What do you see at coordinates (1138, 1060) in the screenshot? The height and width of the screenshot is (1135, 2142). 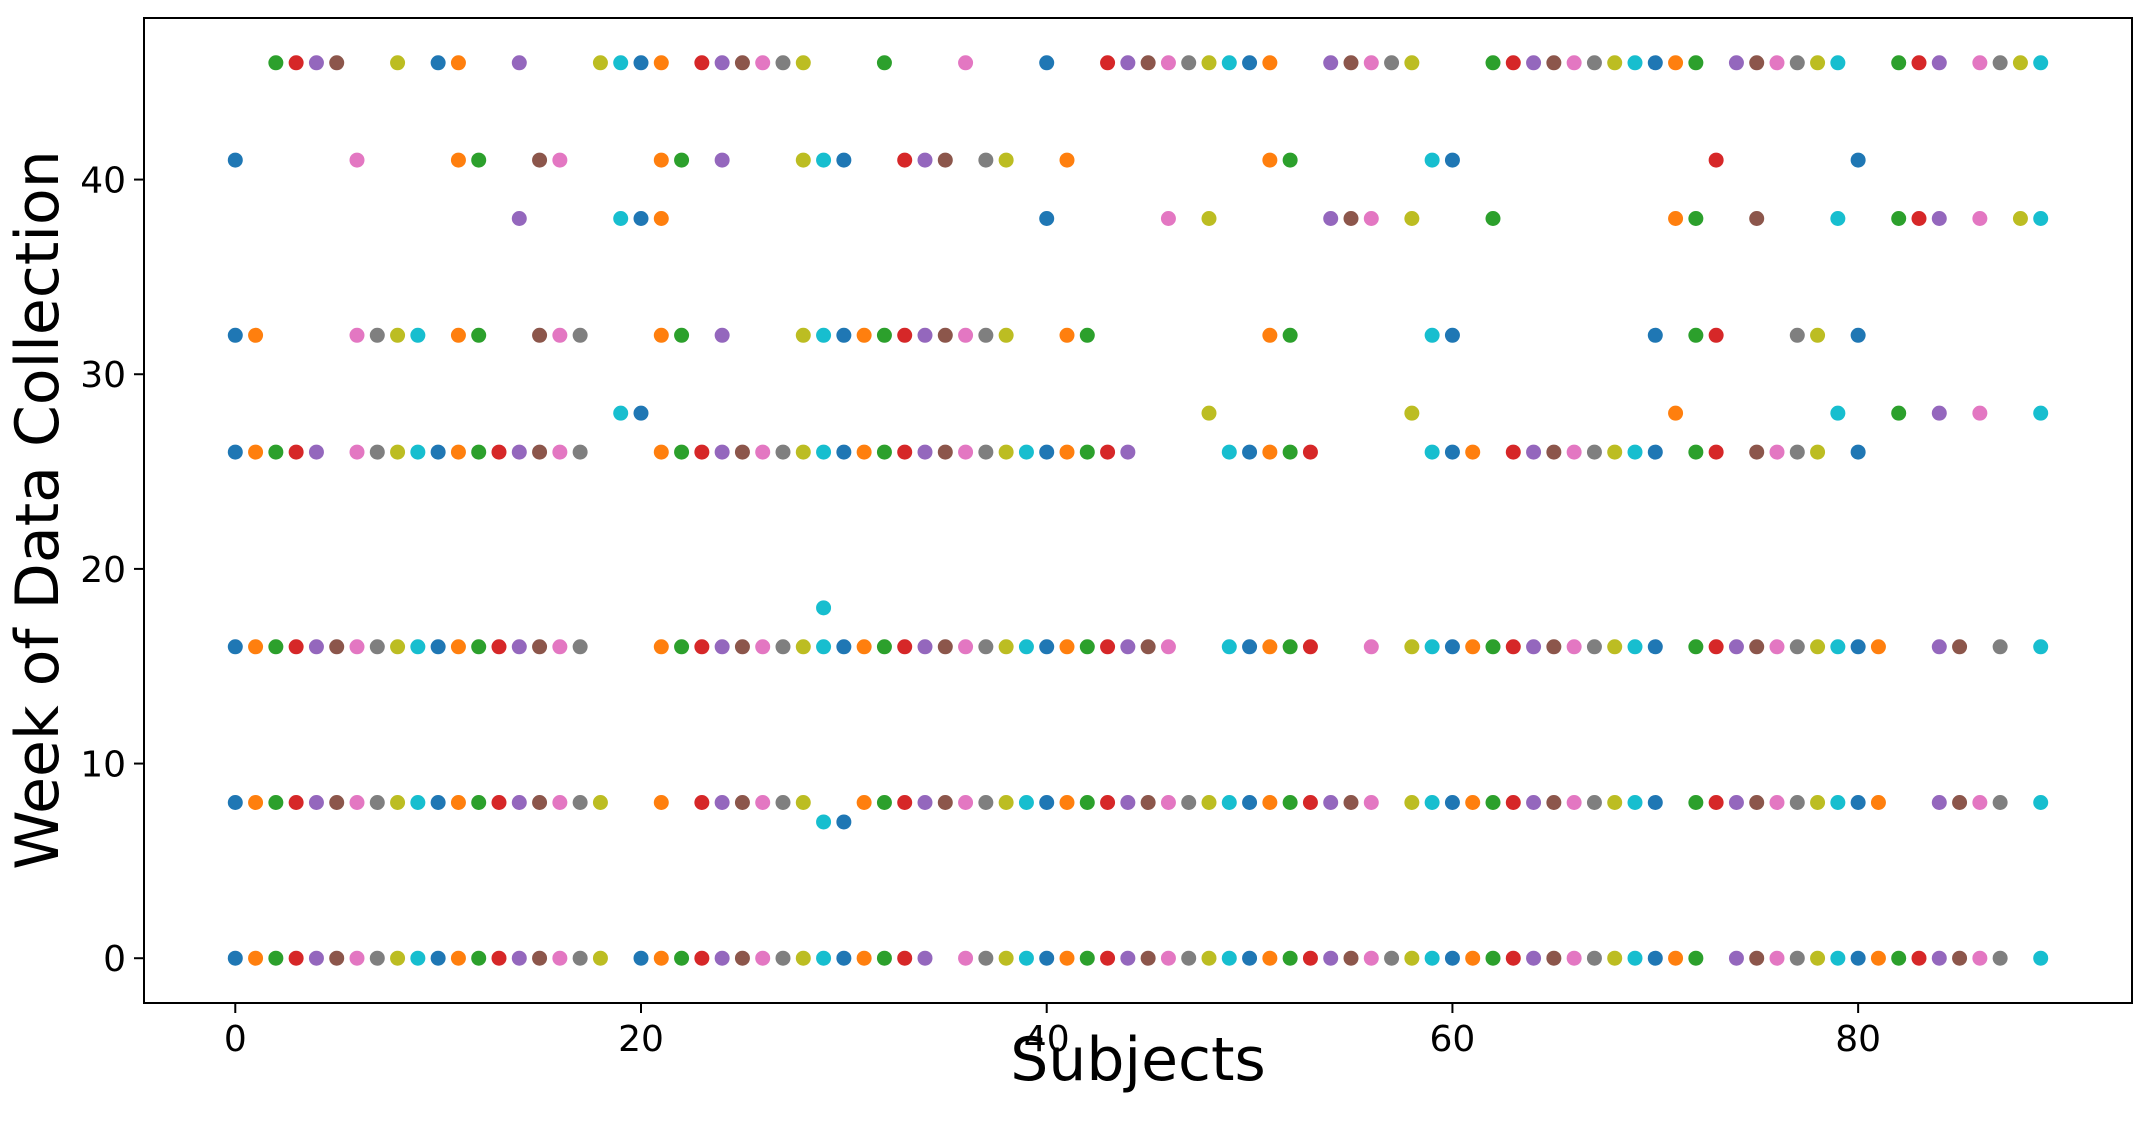 I see `x-axis-label: Subjects` at bounding box center [1138, 1060].